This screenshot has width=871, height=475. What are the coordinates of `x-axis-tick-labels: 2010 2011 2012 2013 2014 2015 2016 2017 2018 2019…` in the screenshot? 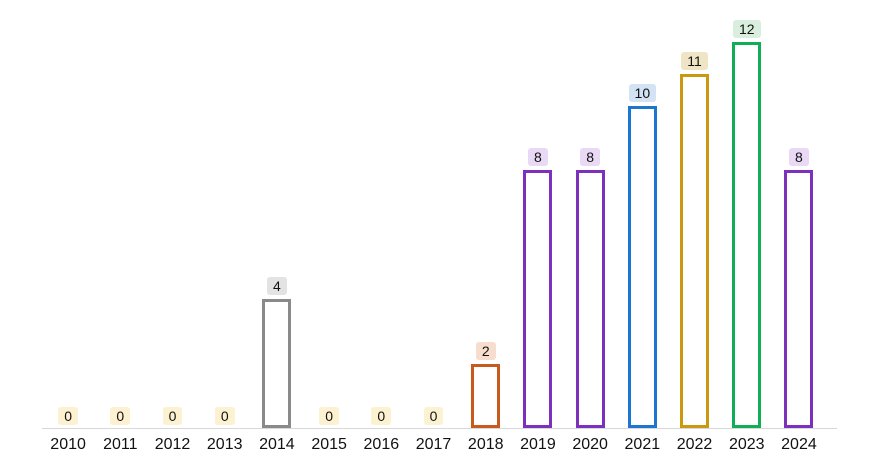 It's located at (433, 445).